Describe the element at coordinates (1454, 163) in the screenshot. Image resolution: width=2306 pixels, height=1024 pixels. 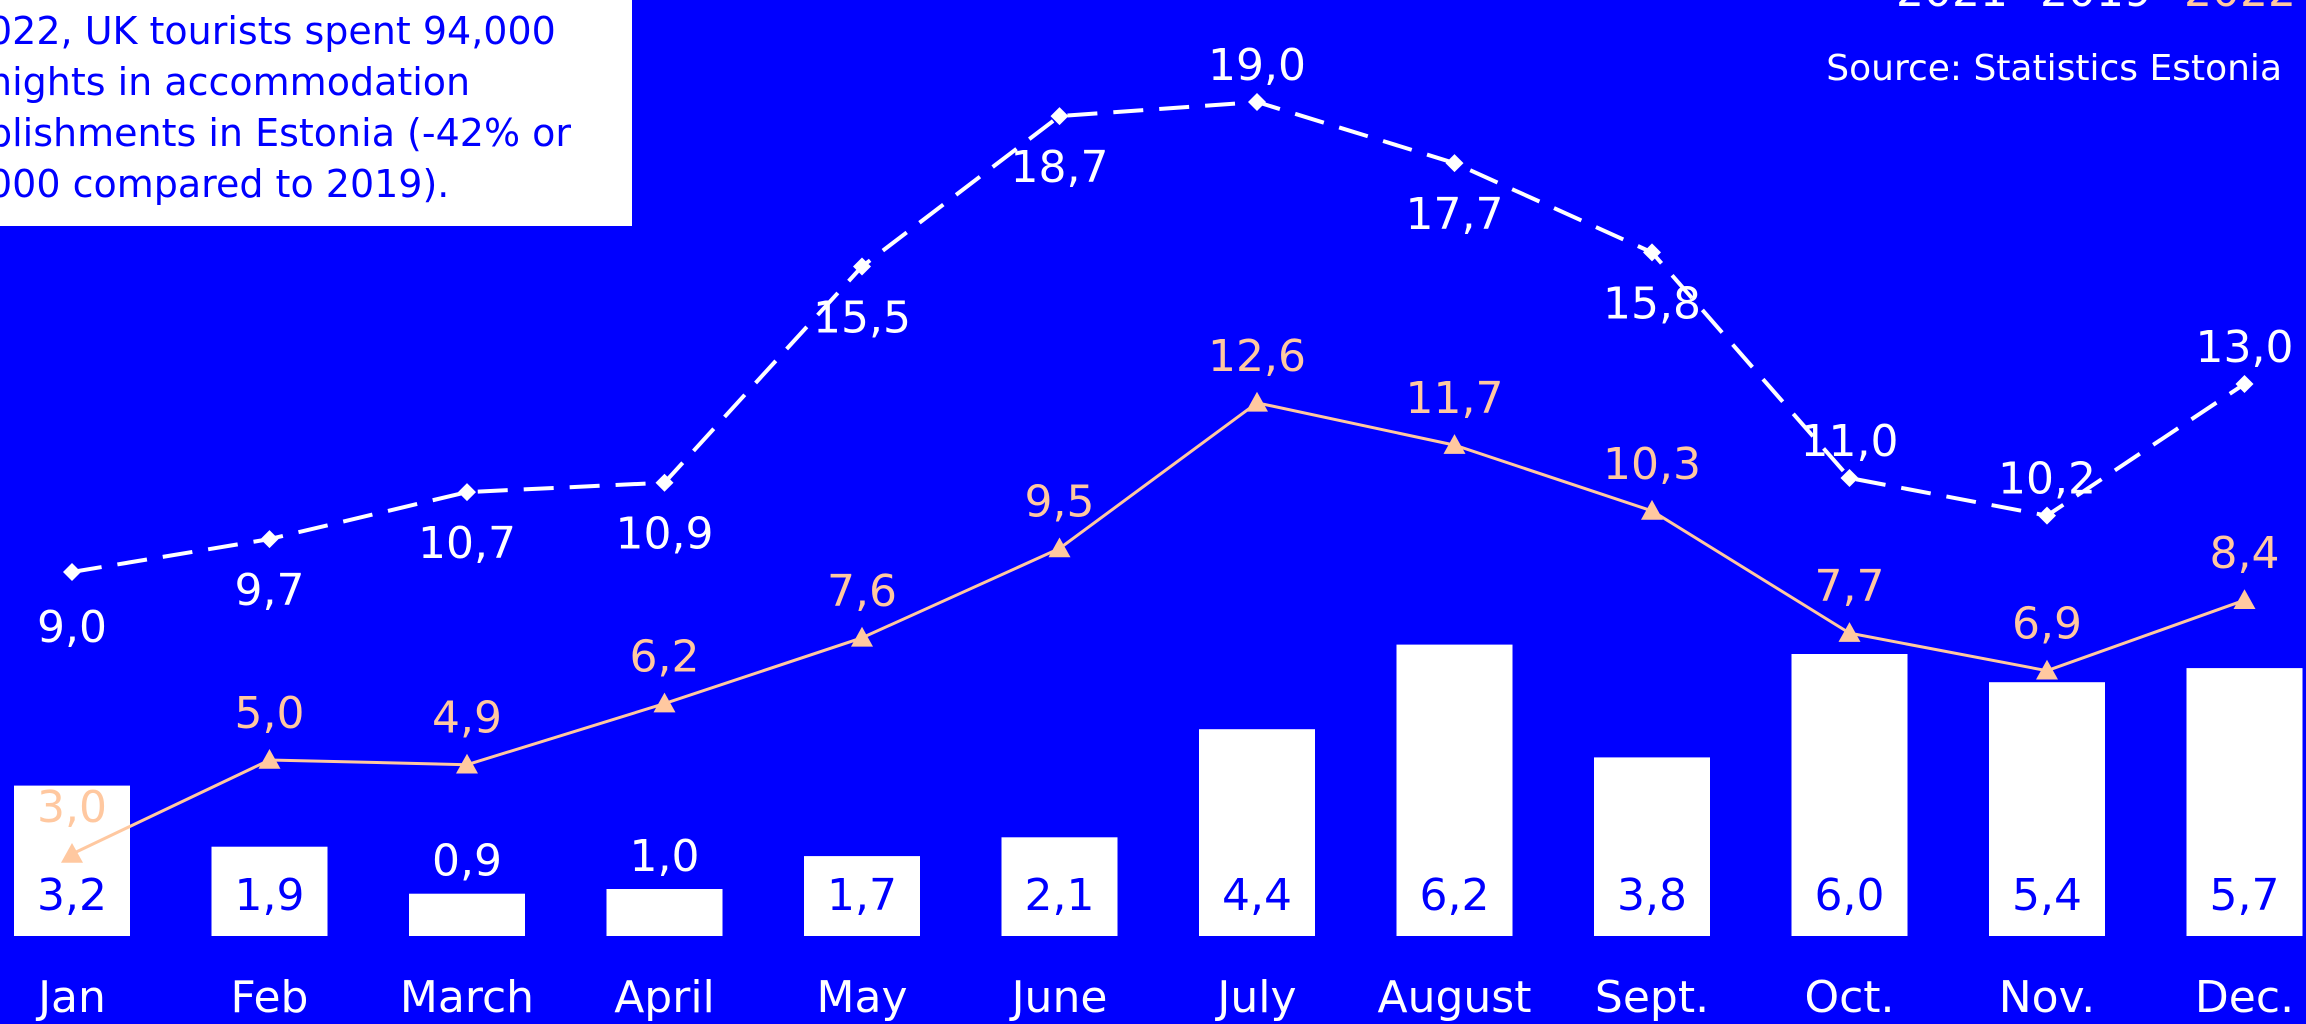
I see `marker-2019-August` at that location.